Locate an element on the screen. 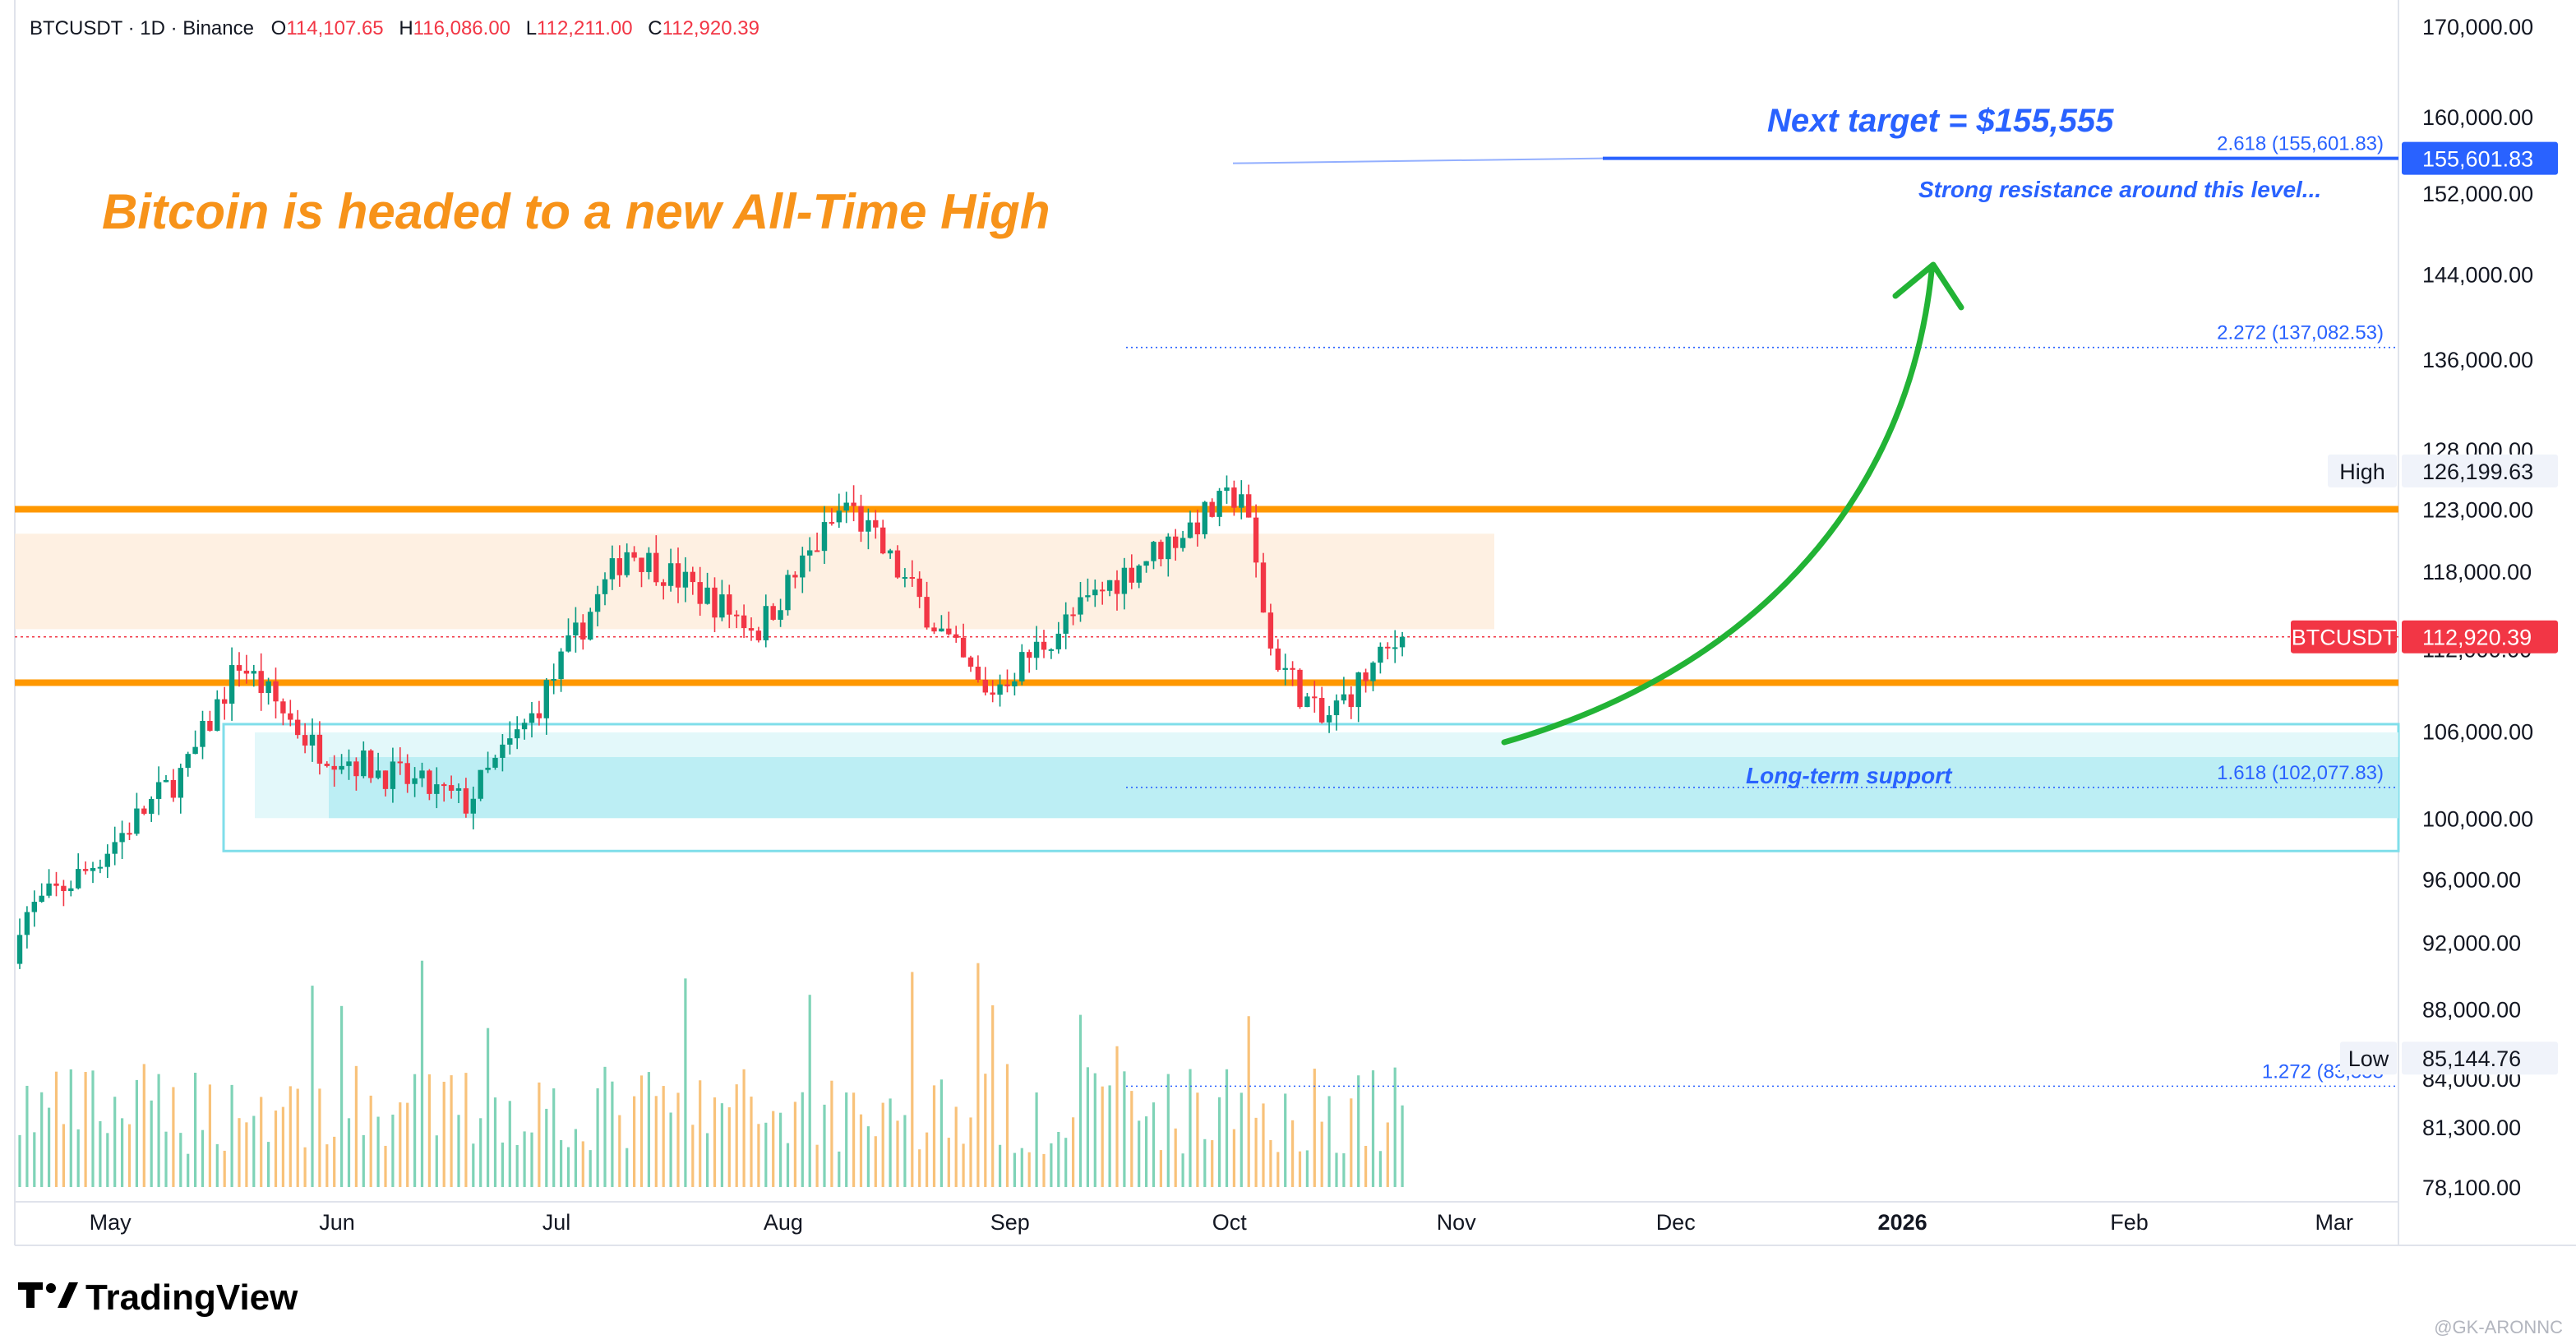 The image size is (2576, 1344). high-label: H is located at coordinates (406, 28).